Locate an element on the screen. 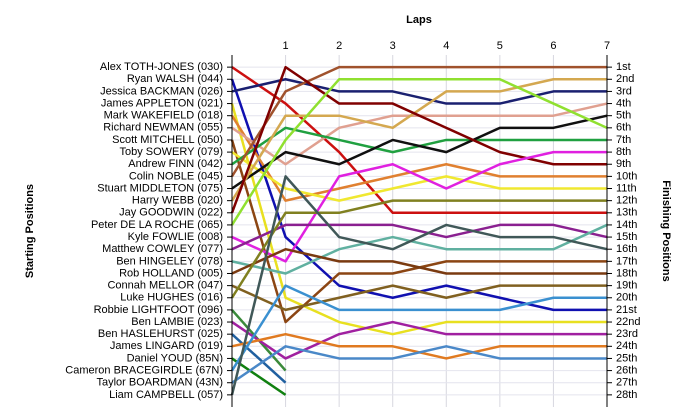 Image resolution: width=700 pixels, height=420 pixels. chart-title: Laps is located at coordinates (419, 20).